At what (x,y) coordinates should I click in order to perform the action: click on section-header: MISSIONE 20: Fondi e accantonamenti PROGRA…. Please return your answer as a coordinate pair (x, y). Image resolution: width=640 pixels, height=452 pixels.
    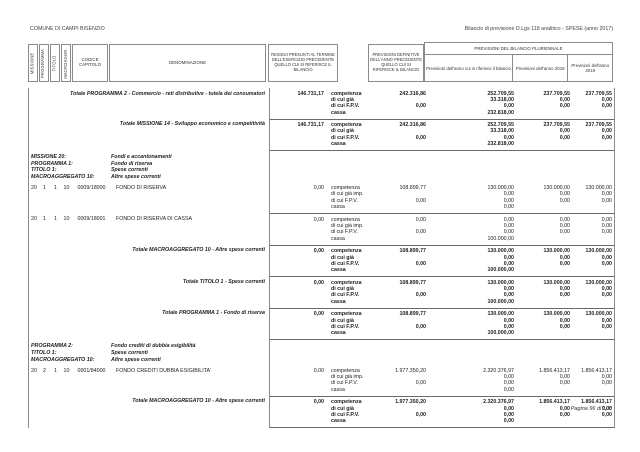
    Looking at the image, I should click on (321, 167).